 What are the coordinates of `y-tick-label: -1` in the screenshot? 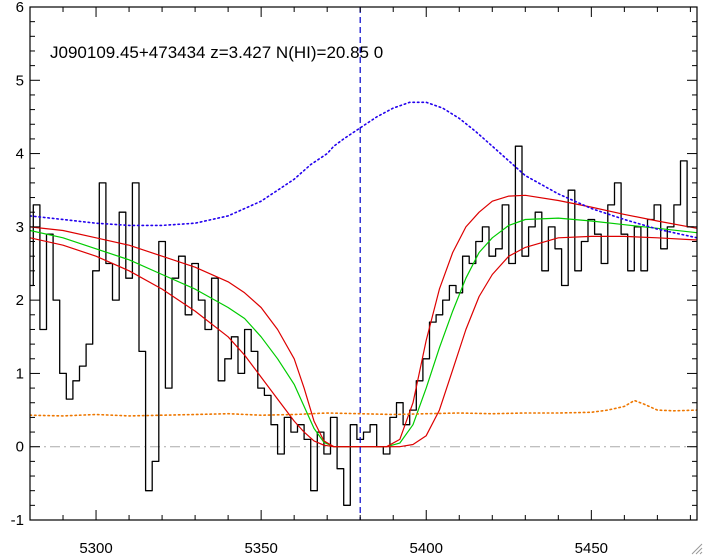 It's located at (17, 520).